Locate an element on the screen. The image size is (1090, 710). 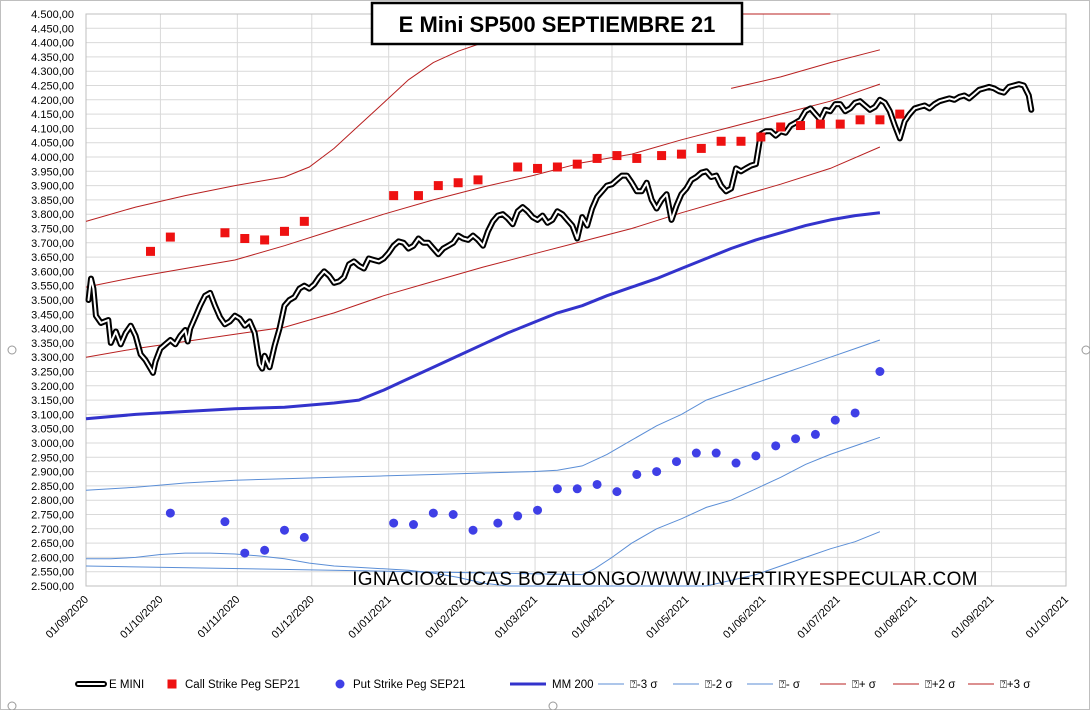
legend-item-: ⍰- σ is located at coordinates (773, 685).